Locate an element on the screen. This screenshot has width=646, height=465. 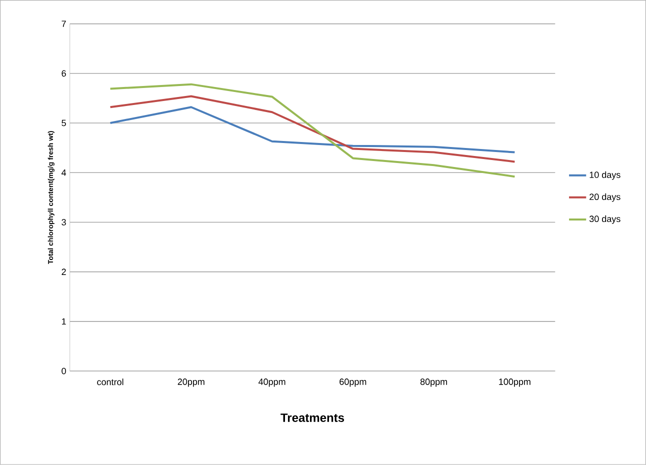
x-axis-title: Treatments is located at coordinates (312, 418).